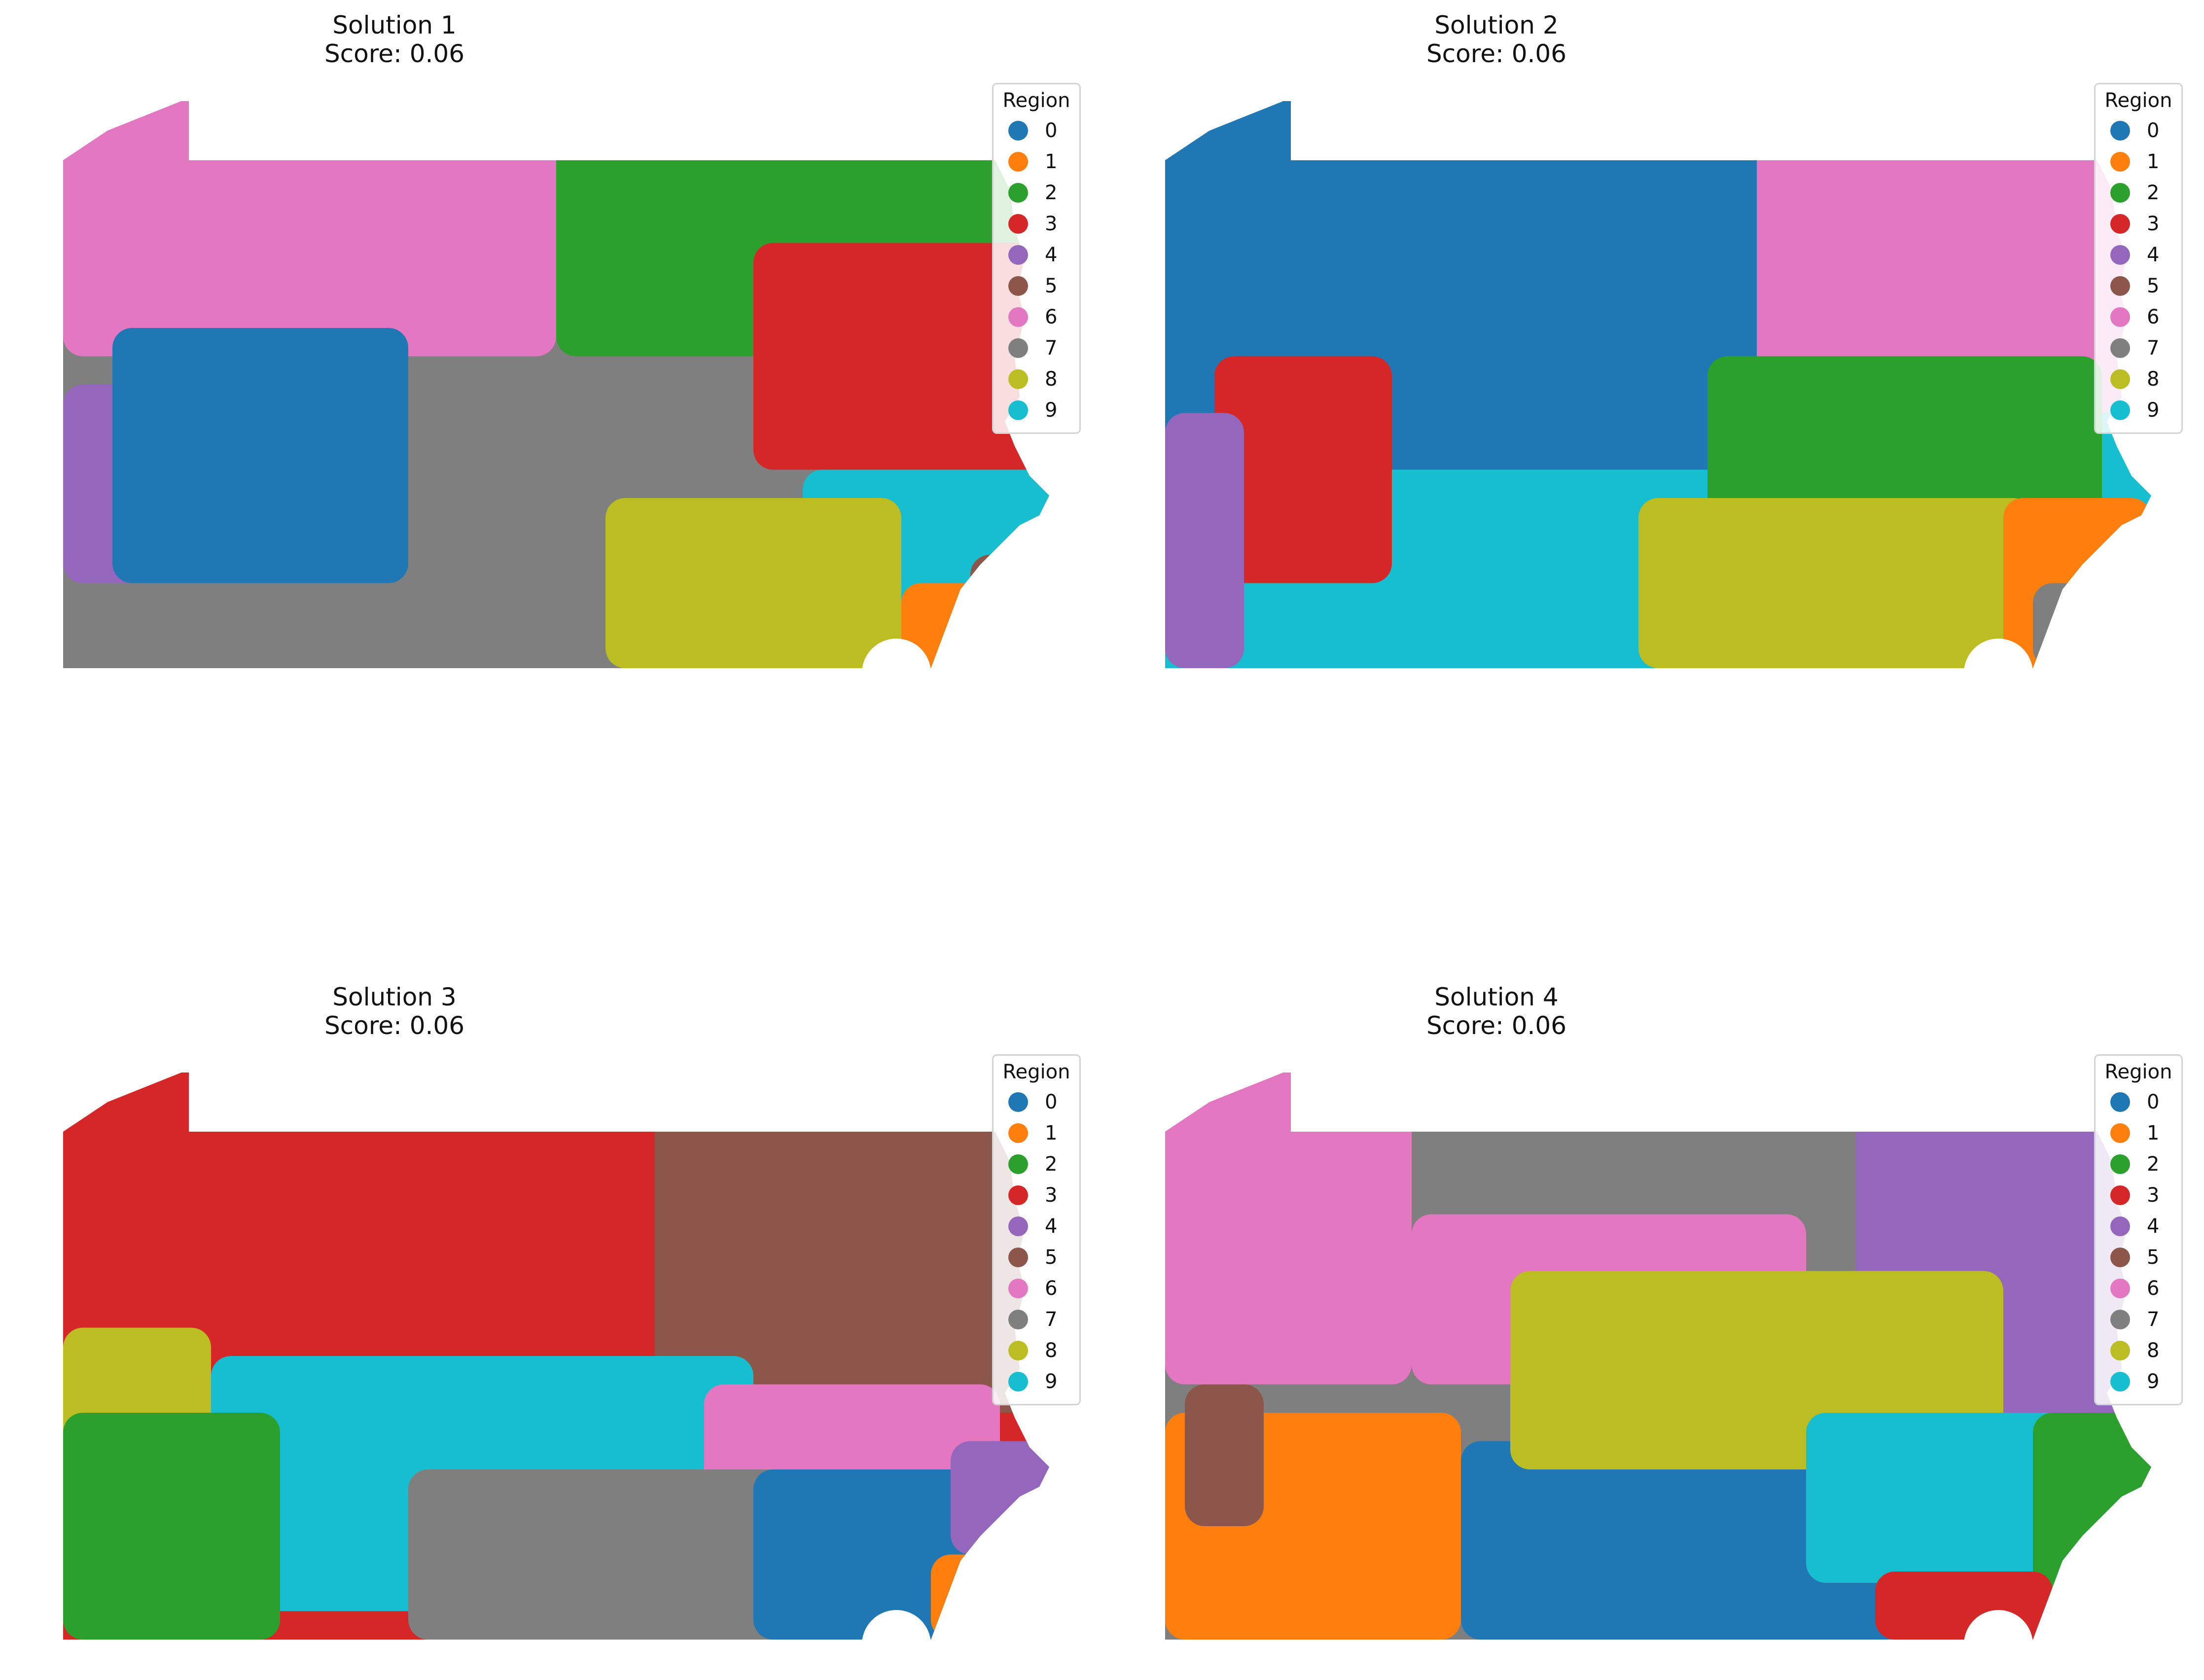  What do you see at coordinates (395, 1012) in the screenshot?
I see `panel-title: Solution 3 Score: 0.06` at bounding box center [395, 1012].